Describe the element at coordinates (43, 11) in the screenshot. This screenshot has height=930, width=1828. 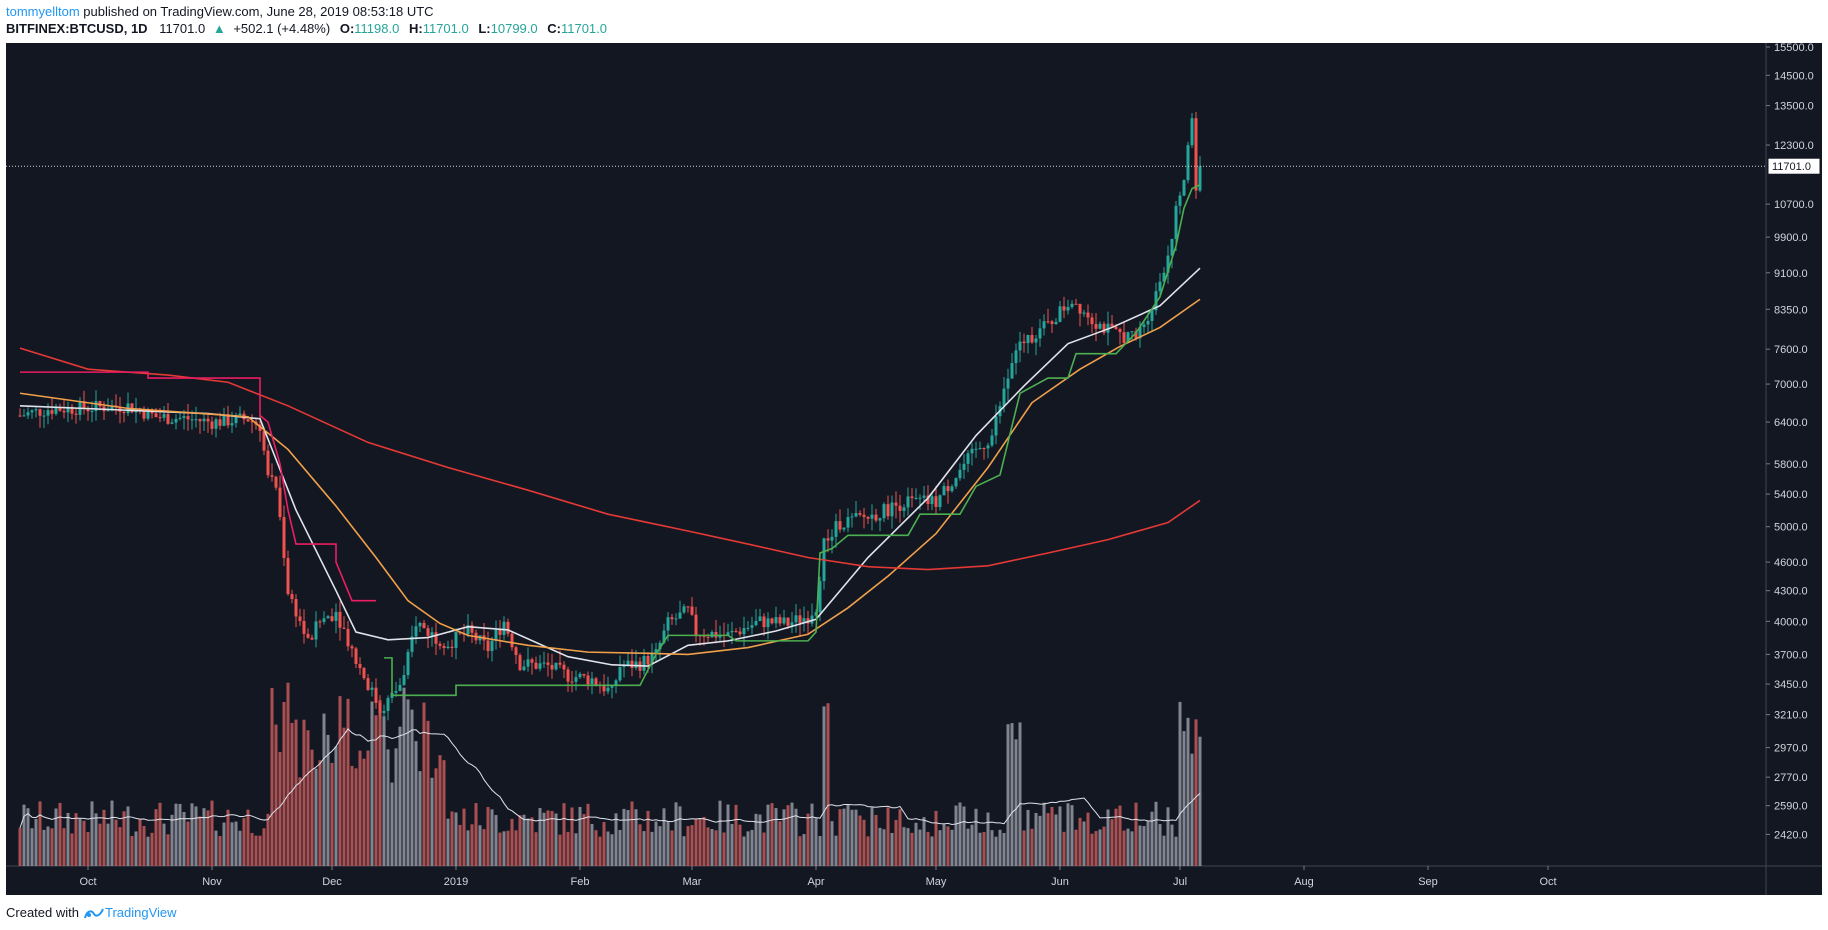
I see `author-link: tommyelltom` at that location.